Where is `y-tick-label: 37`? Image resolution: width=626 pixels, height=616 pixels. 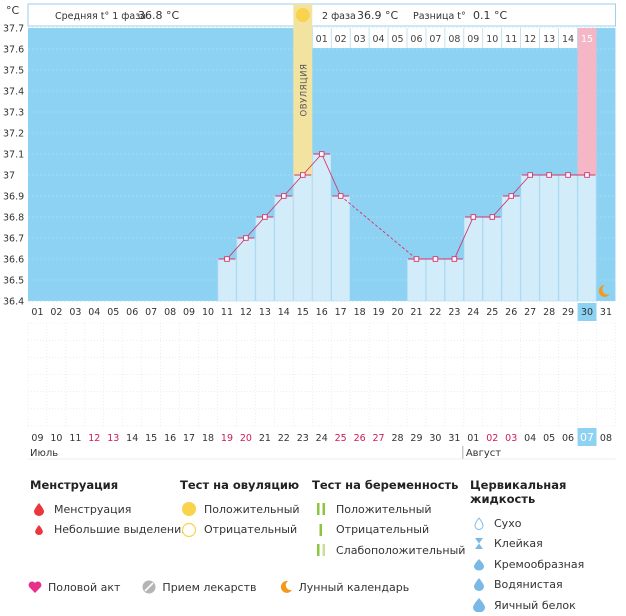
y-tick-label: 37 is located at coordinates (9, 176).